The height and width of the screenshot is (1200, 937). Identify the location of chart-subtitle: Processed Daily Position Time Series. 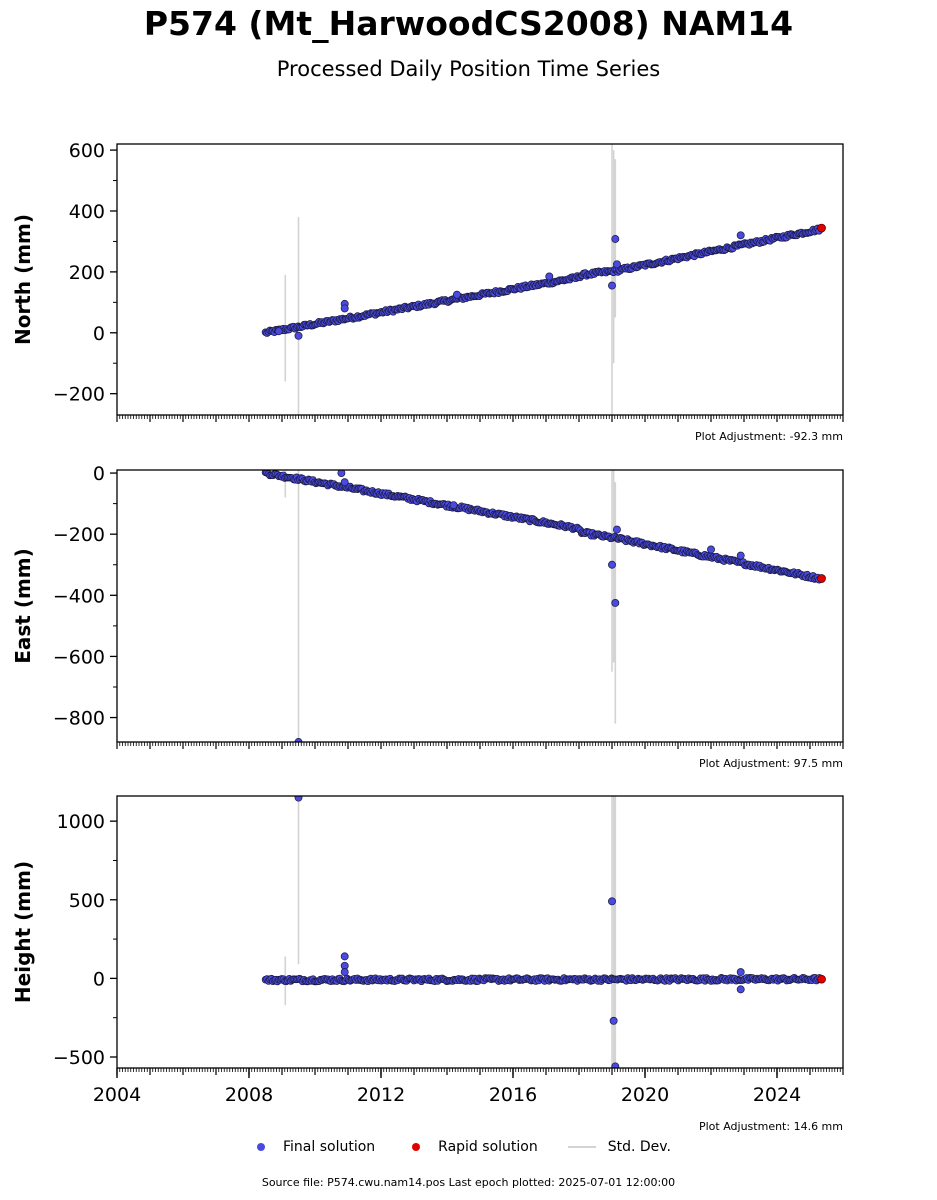
(468, 69).